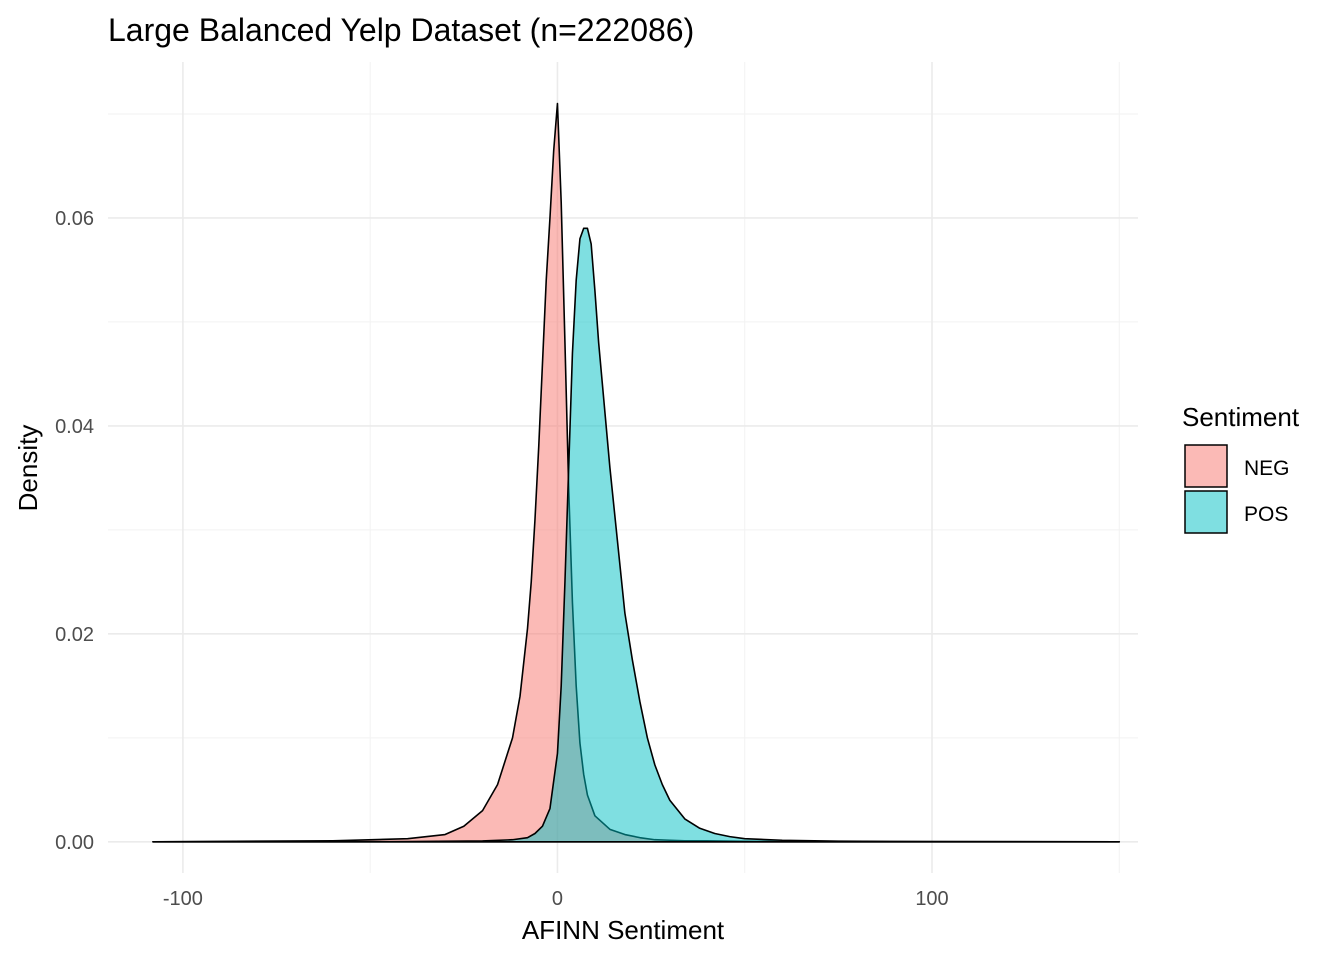  What do you see at coordinates (74, 843) in the screenshot?
I see `y-tick-label: 0.00` at bounding box center [74, 843].